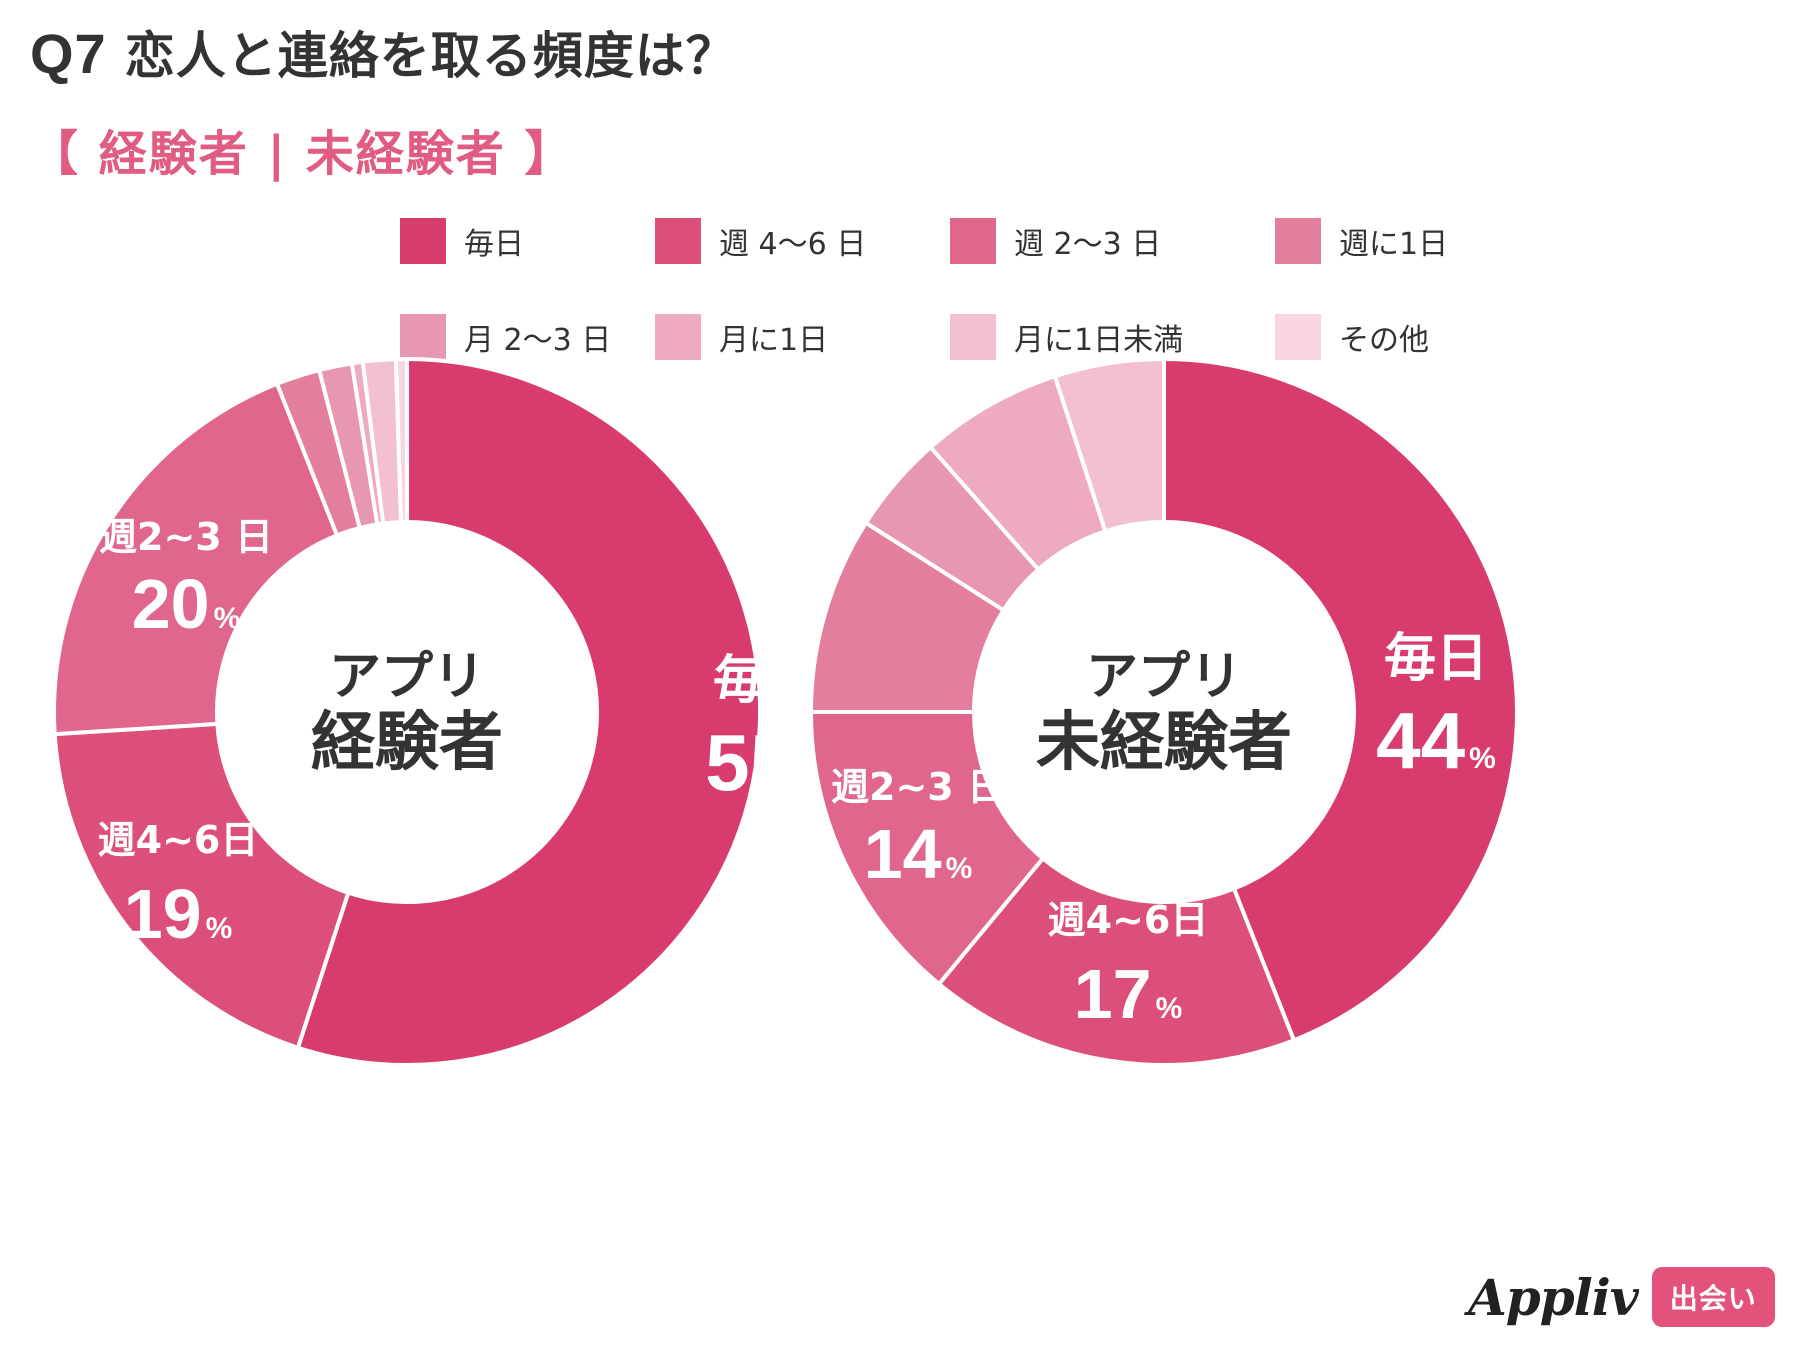  Describe the element at coordinates (765, 762) in the screenshot. I see `slice-label-value: 55%` at that location.